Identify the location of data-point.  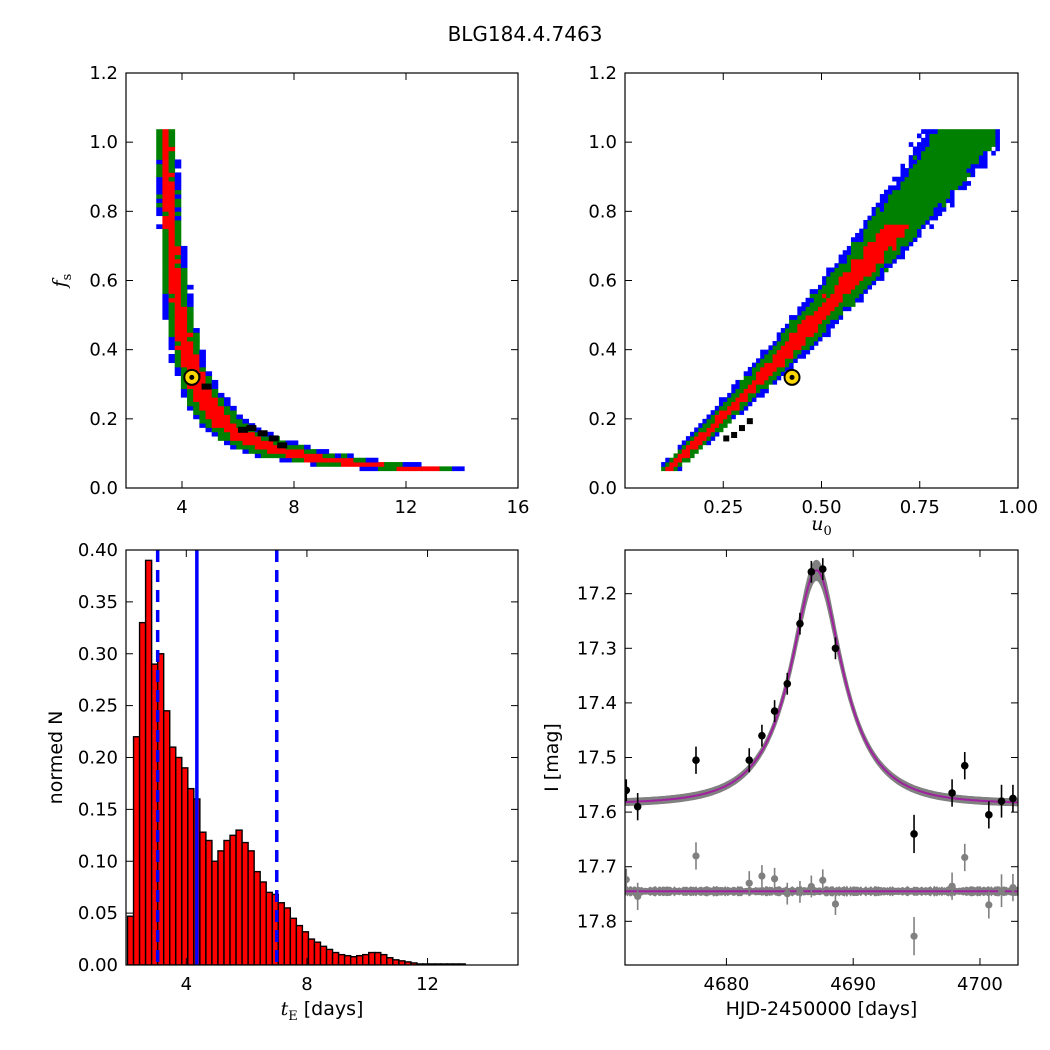
(637, 806).